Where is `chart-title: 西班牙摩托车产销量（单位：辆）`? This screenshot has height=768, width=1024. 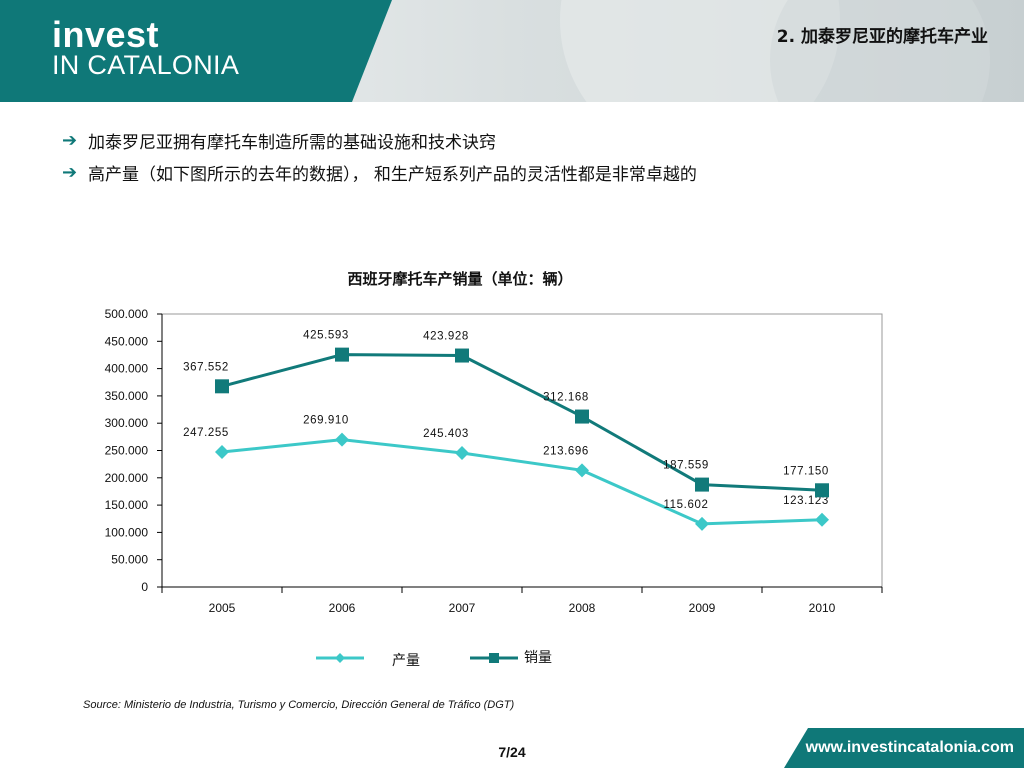 chart-title: 西班牙摩托车产销量（单位：辆） is located at coordinates (460, 279).